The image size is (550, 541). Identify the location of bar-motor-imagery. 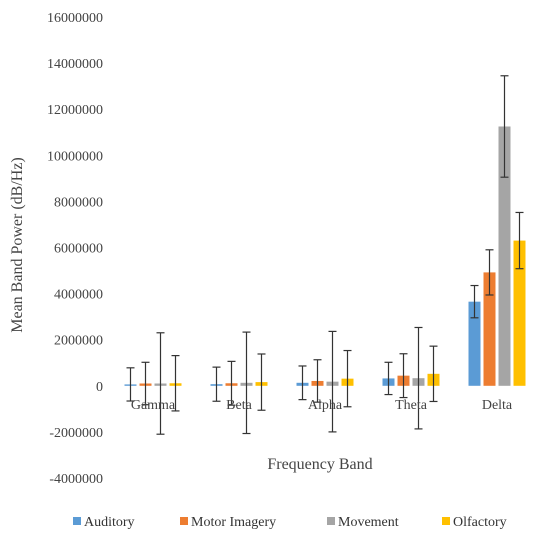
(489, 329).